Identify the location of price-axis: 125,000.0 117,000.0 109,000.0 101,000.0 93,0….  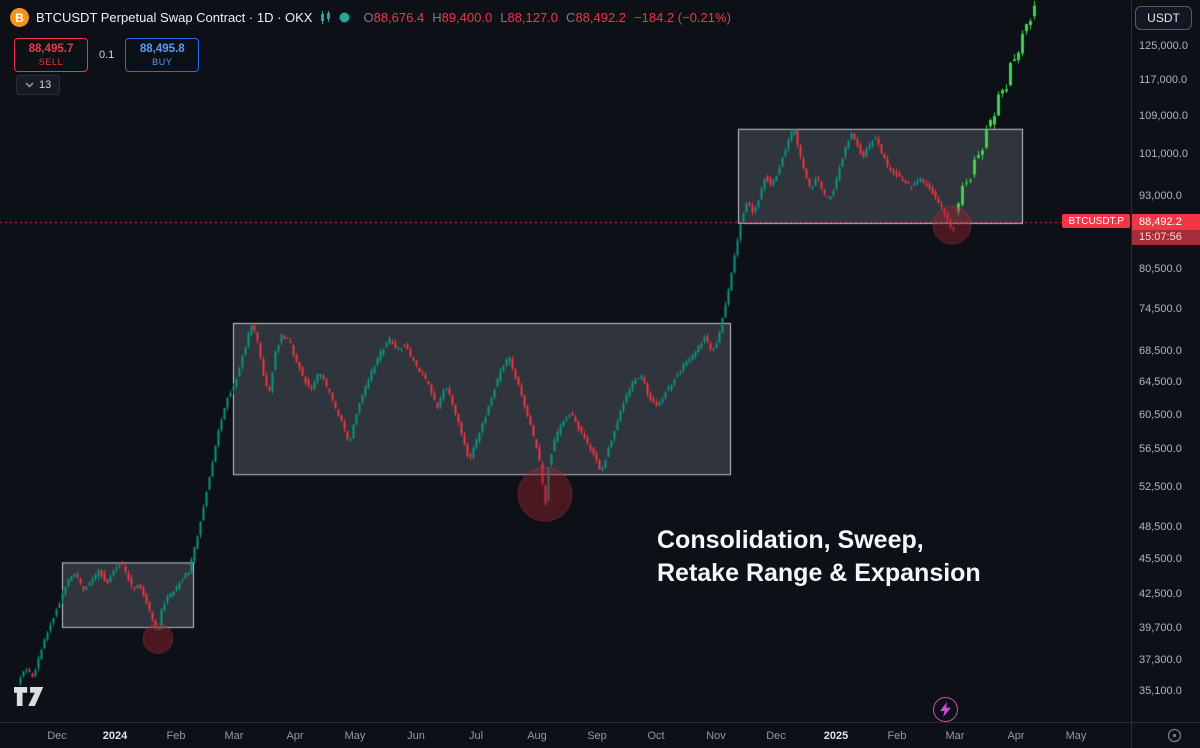
(1165, 361).